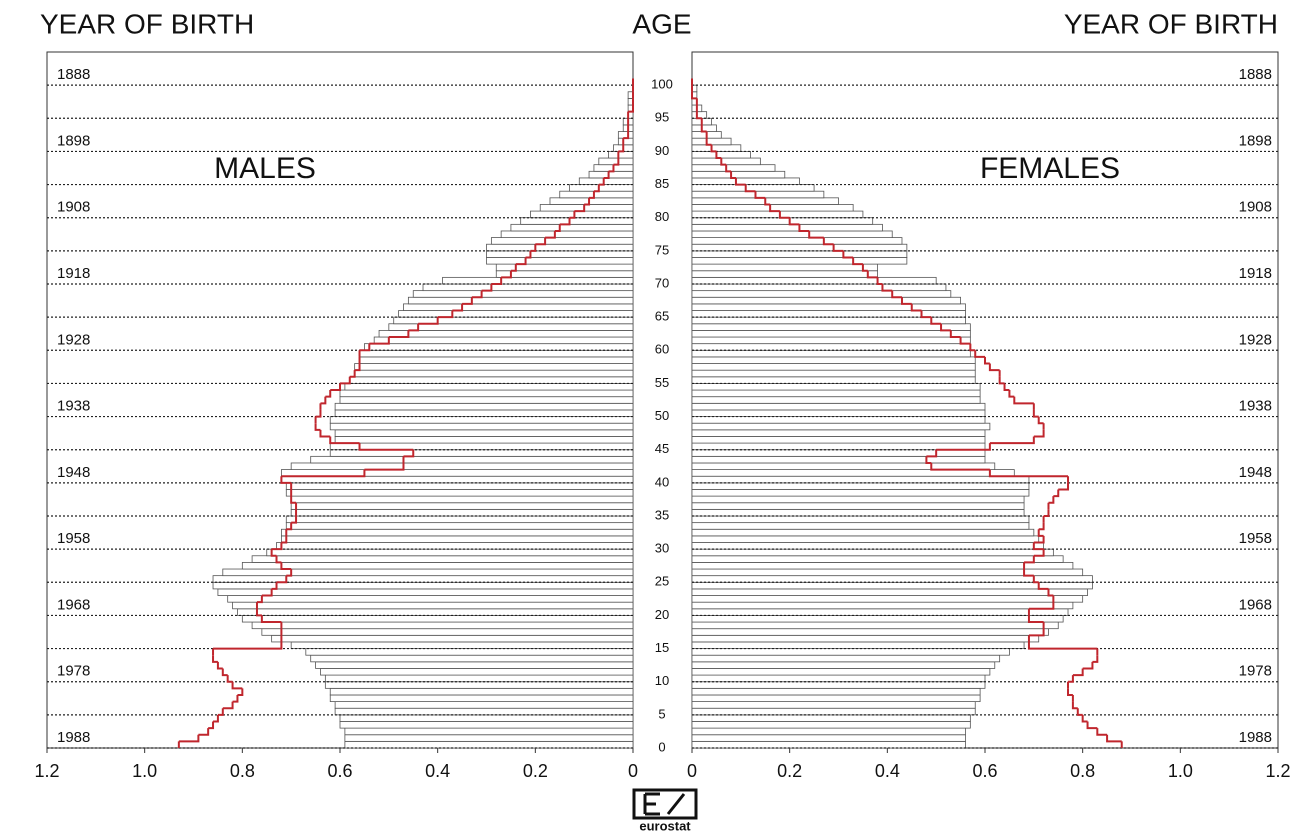  I want to click on age-tick-label: 95, so click(662, 117).